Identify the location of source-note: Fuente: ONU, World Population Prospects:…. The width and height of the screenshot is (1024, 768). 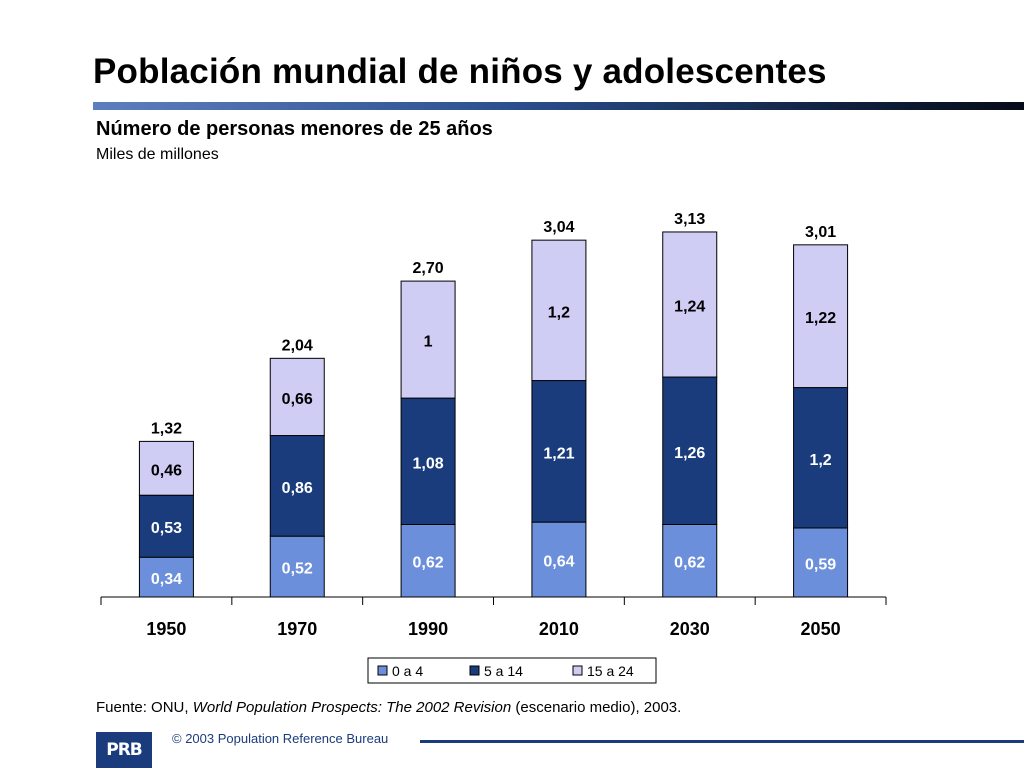
(388, 707).